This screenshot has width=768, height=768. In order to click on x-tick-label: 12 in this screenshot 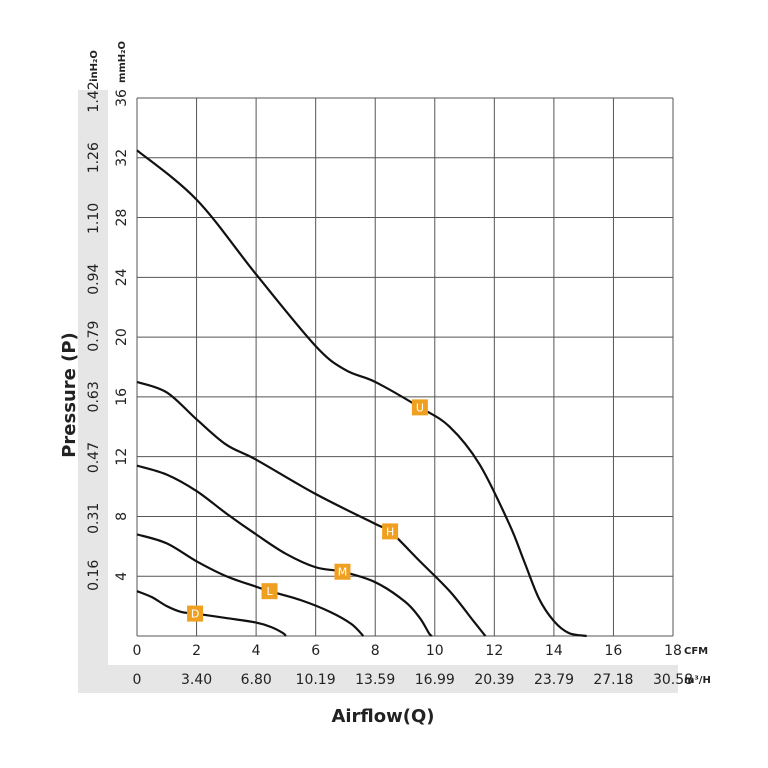, I will do `click(494, 651)`.